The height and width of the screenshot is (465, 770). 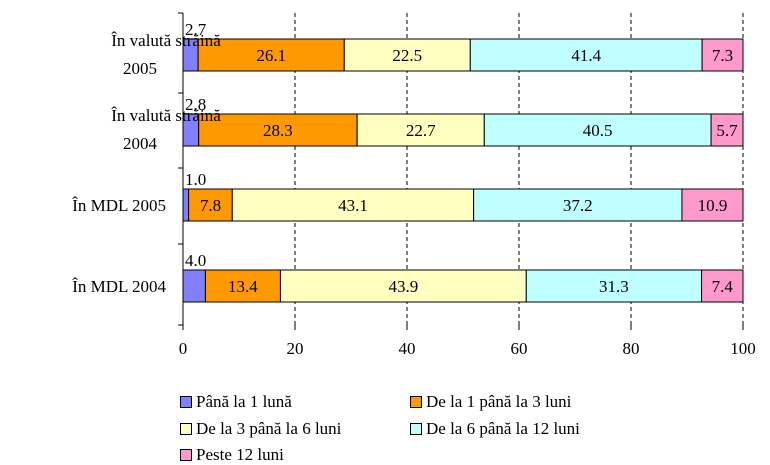 I want to click on data-label-1-series-2: 28.3, so click(x=278, y=130).